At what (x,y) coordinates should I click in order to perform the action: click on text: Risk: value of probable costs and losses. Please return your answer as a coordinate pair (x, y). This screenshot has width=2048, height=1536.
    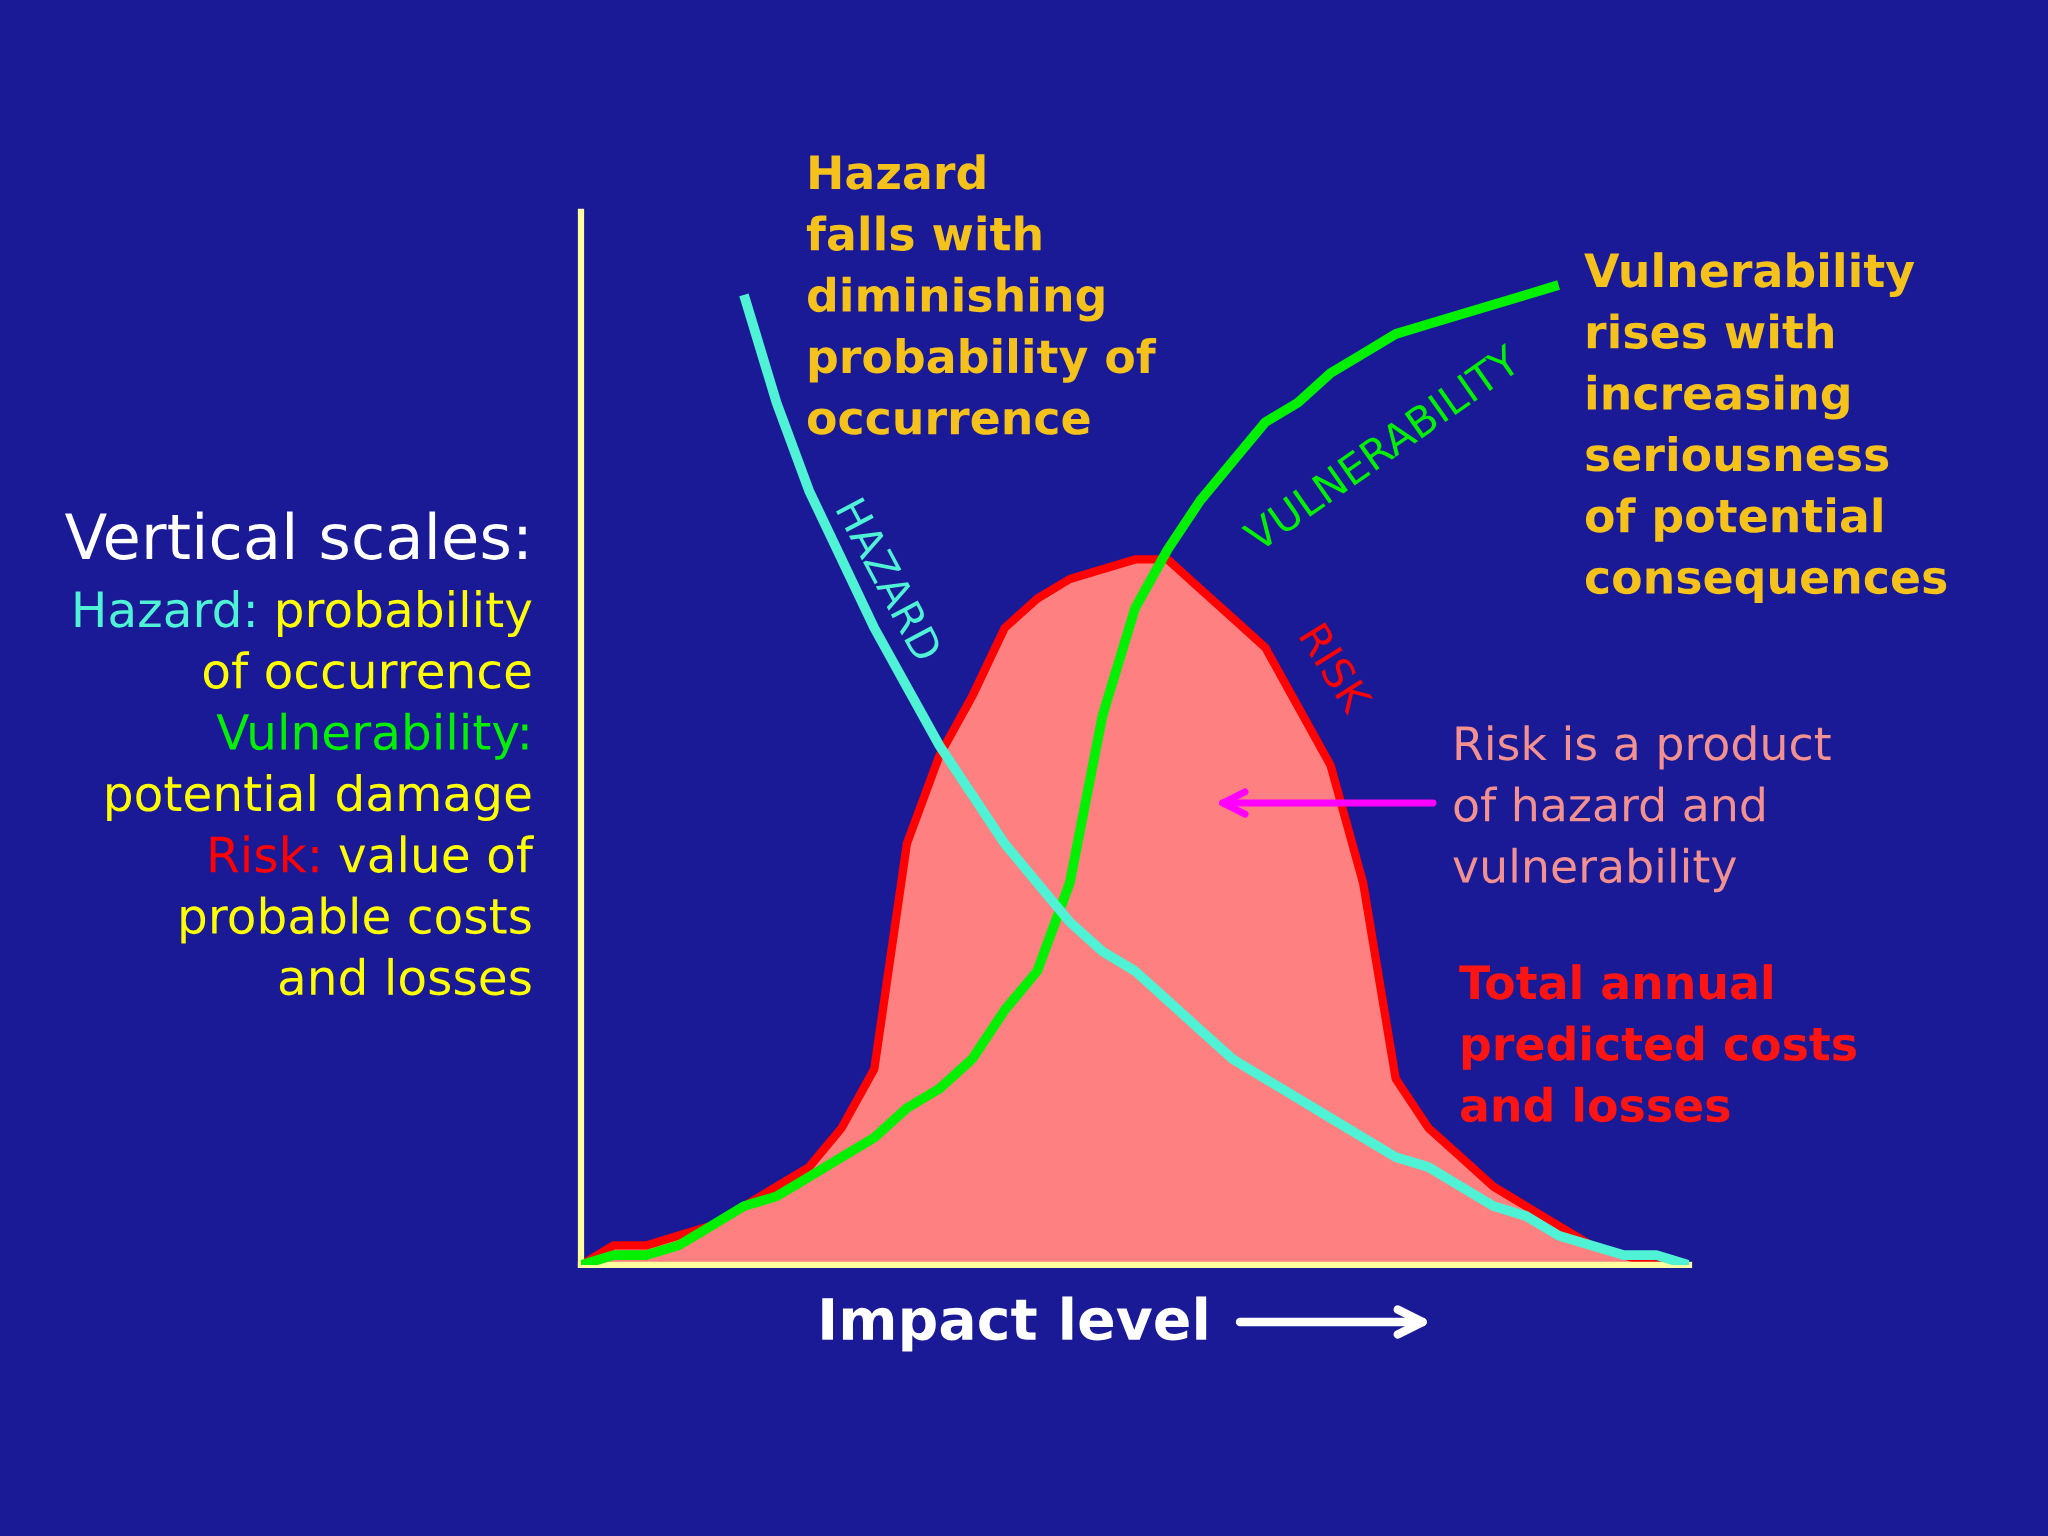
    Looking at the image, I should click on (357, 915).